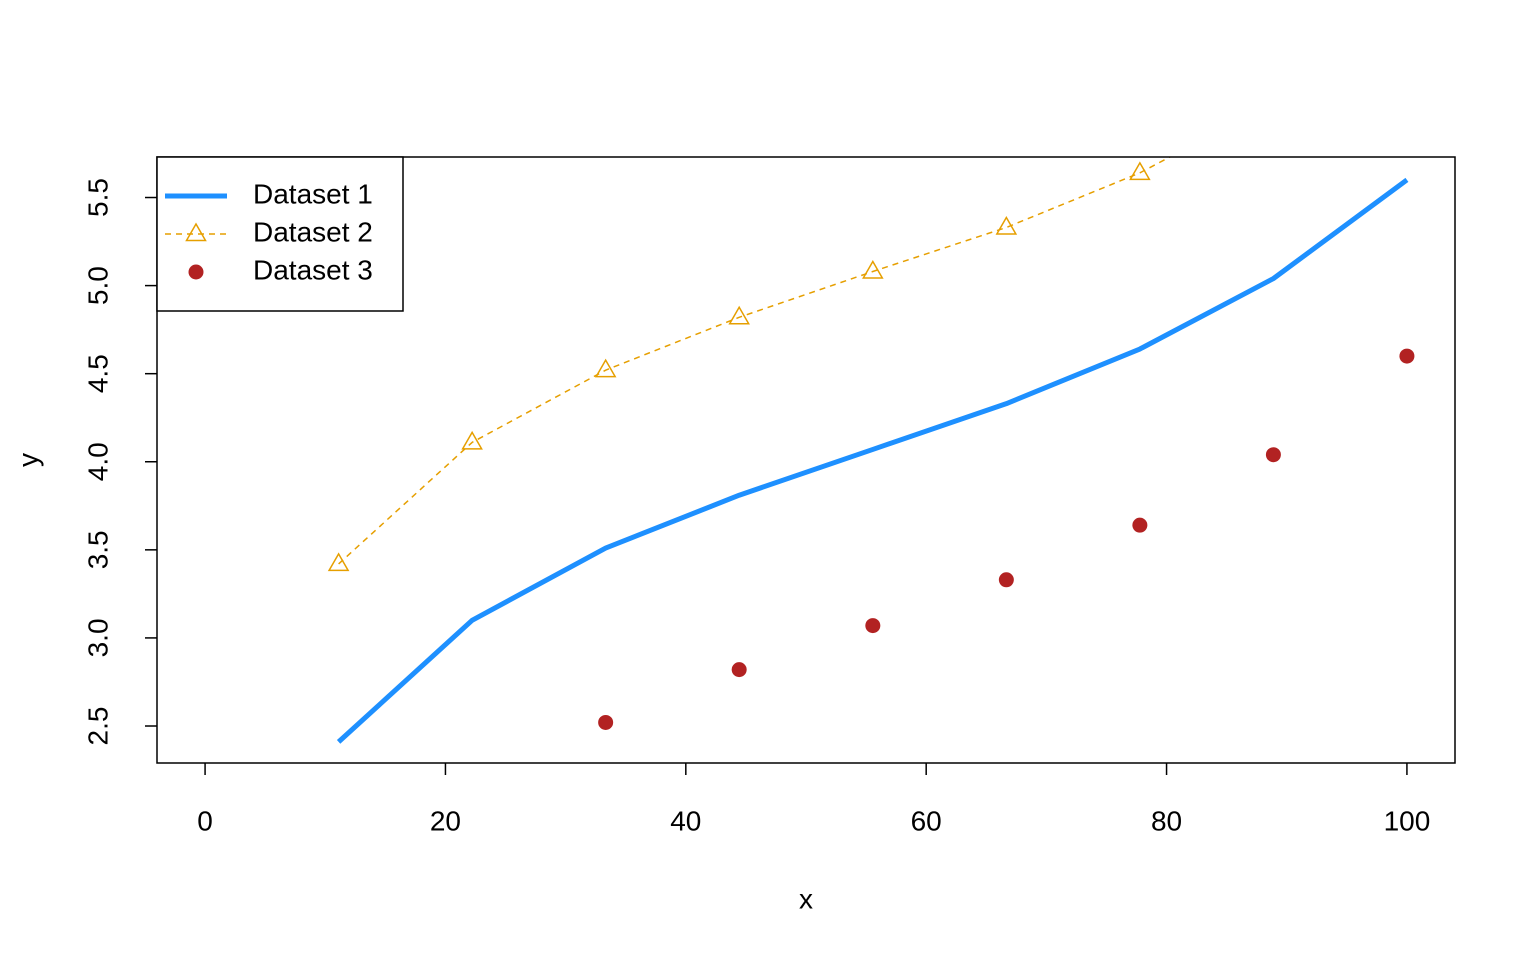  What do you see at coordinates (926, 820) in the screenshot?
I see `x-tick-label: 60` at bounding box center [926, 820].